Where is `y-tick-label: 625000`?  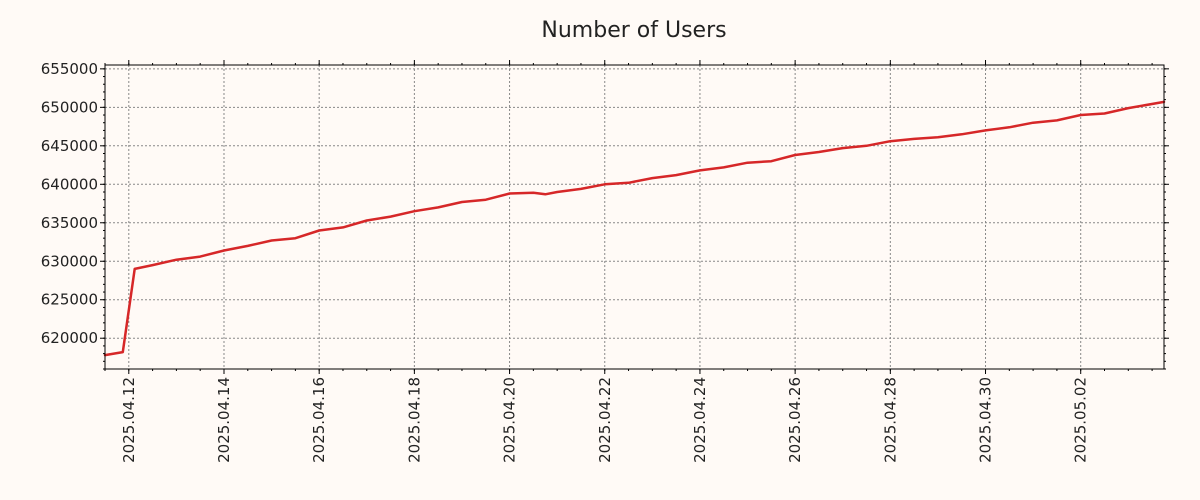 y-tick-label: 625000 is located at coordinates (69, 300).